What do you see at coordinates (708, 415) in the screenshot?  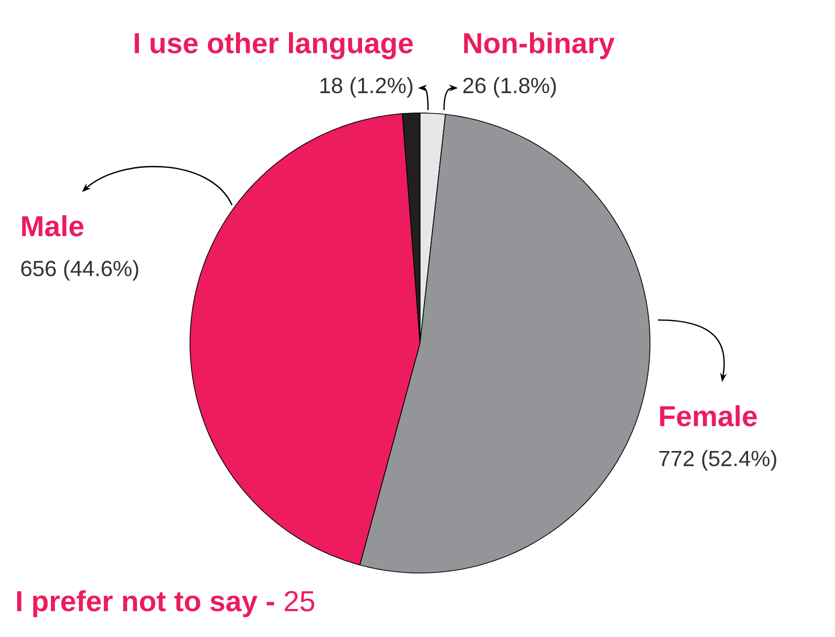 I see `slice-label: Female` at bounding box center [708, 415].